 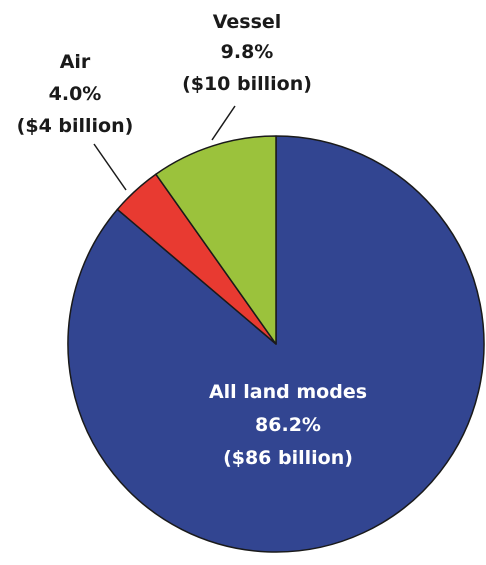 What do you see at coordinates (75, 126) in the screenshot?
I see `air-amount: ($4 billion)` at bounding box center [75, 126].